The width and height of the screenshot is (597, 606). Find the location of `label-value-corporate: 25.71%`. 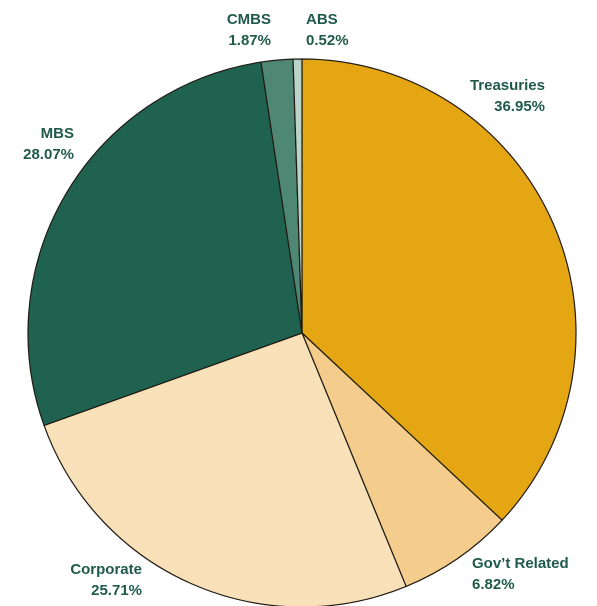

label-value-corporate: 25.71% is located at coordinates (116, 590).